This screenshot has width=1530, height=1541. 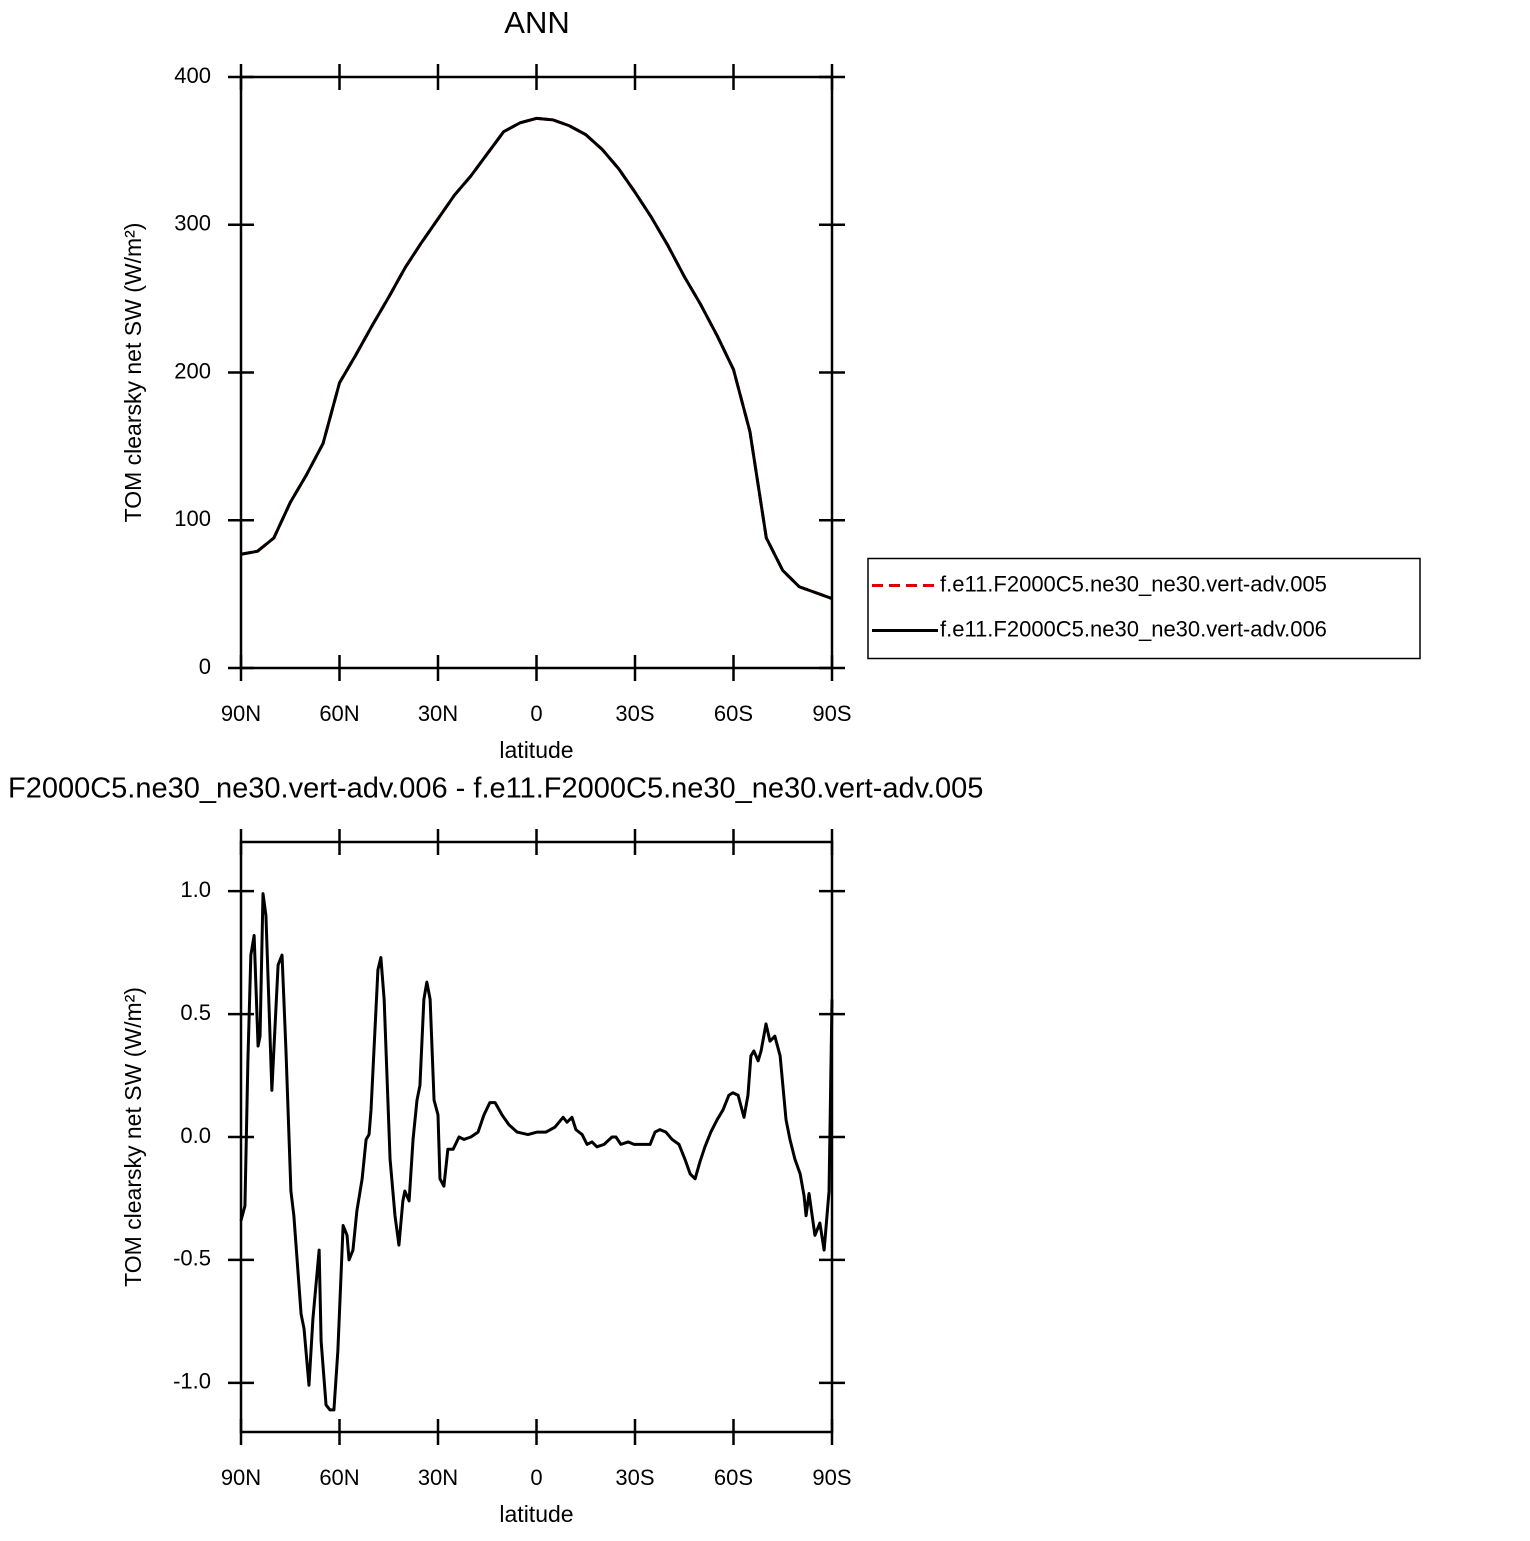 What do you see at coordinates (192, 370) in the screenshot?
I see `y-tick-label: 200` at bounding box center [192, 370].